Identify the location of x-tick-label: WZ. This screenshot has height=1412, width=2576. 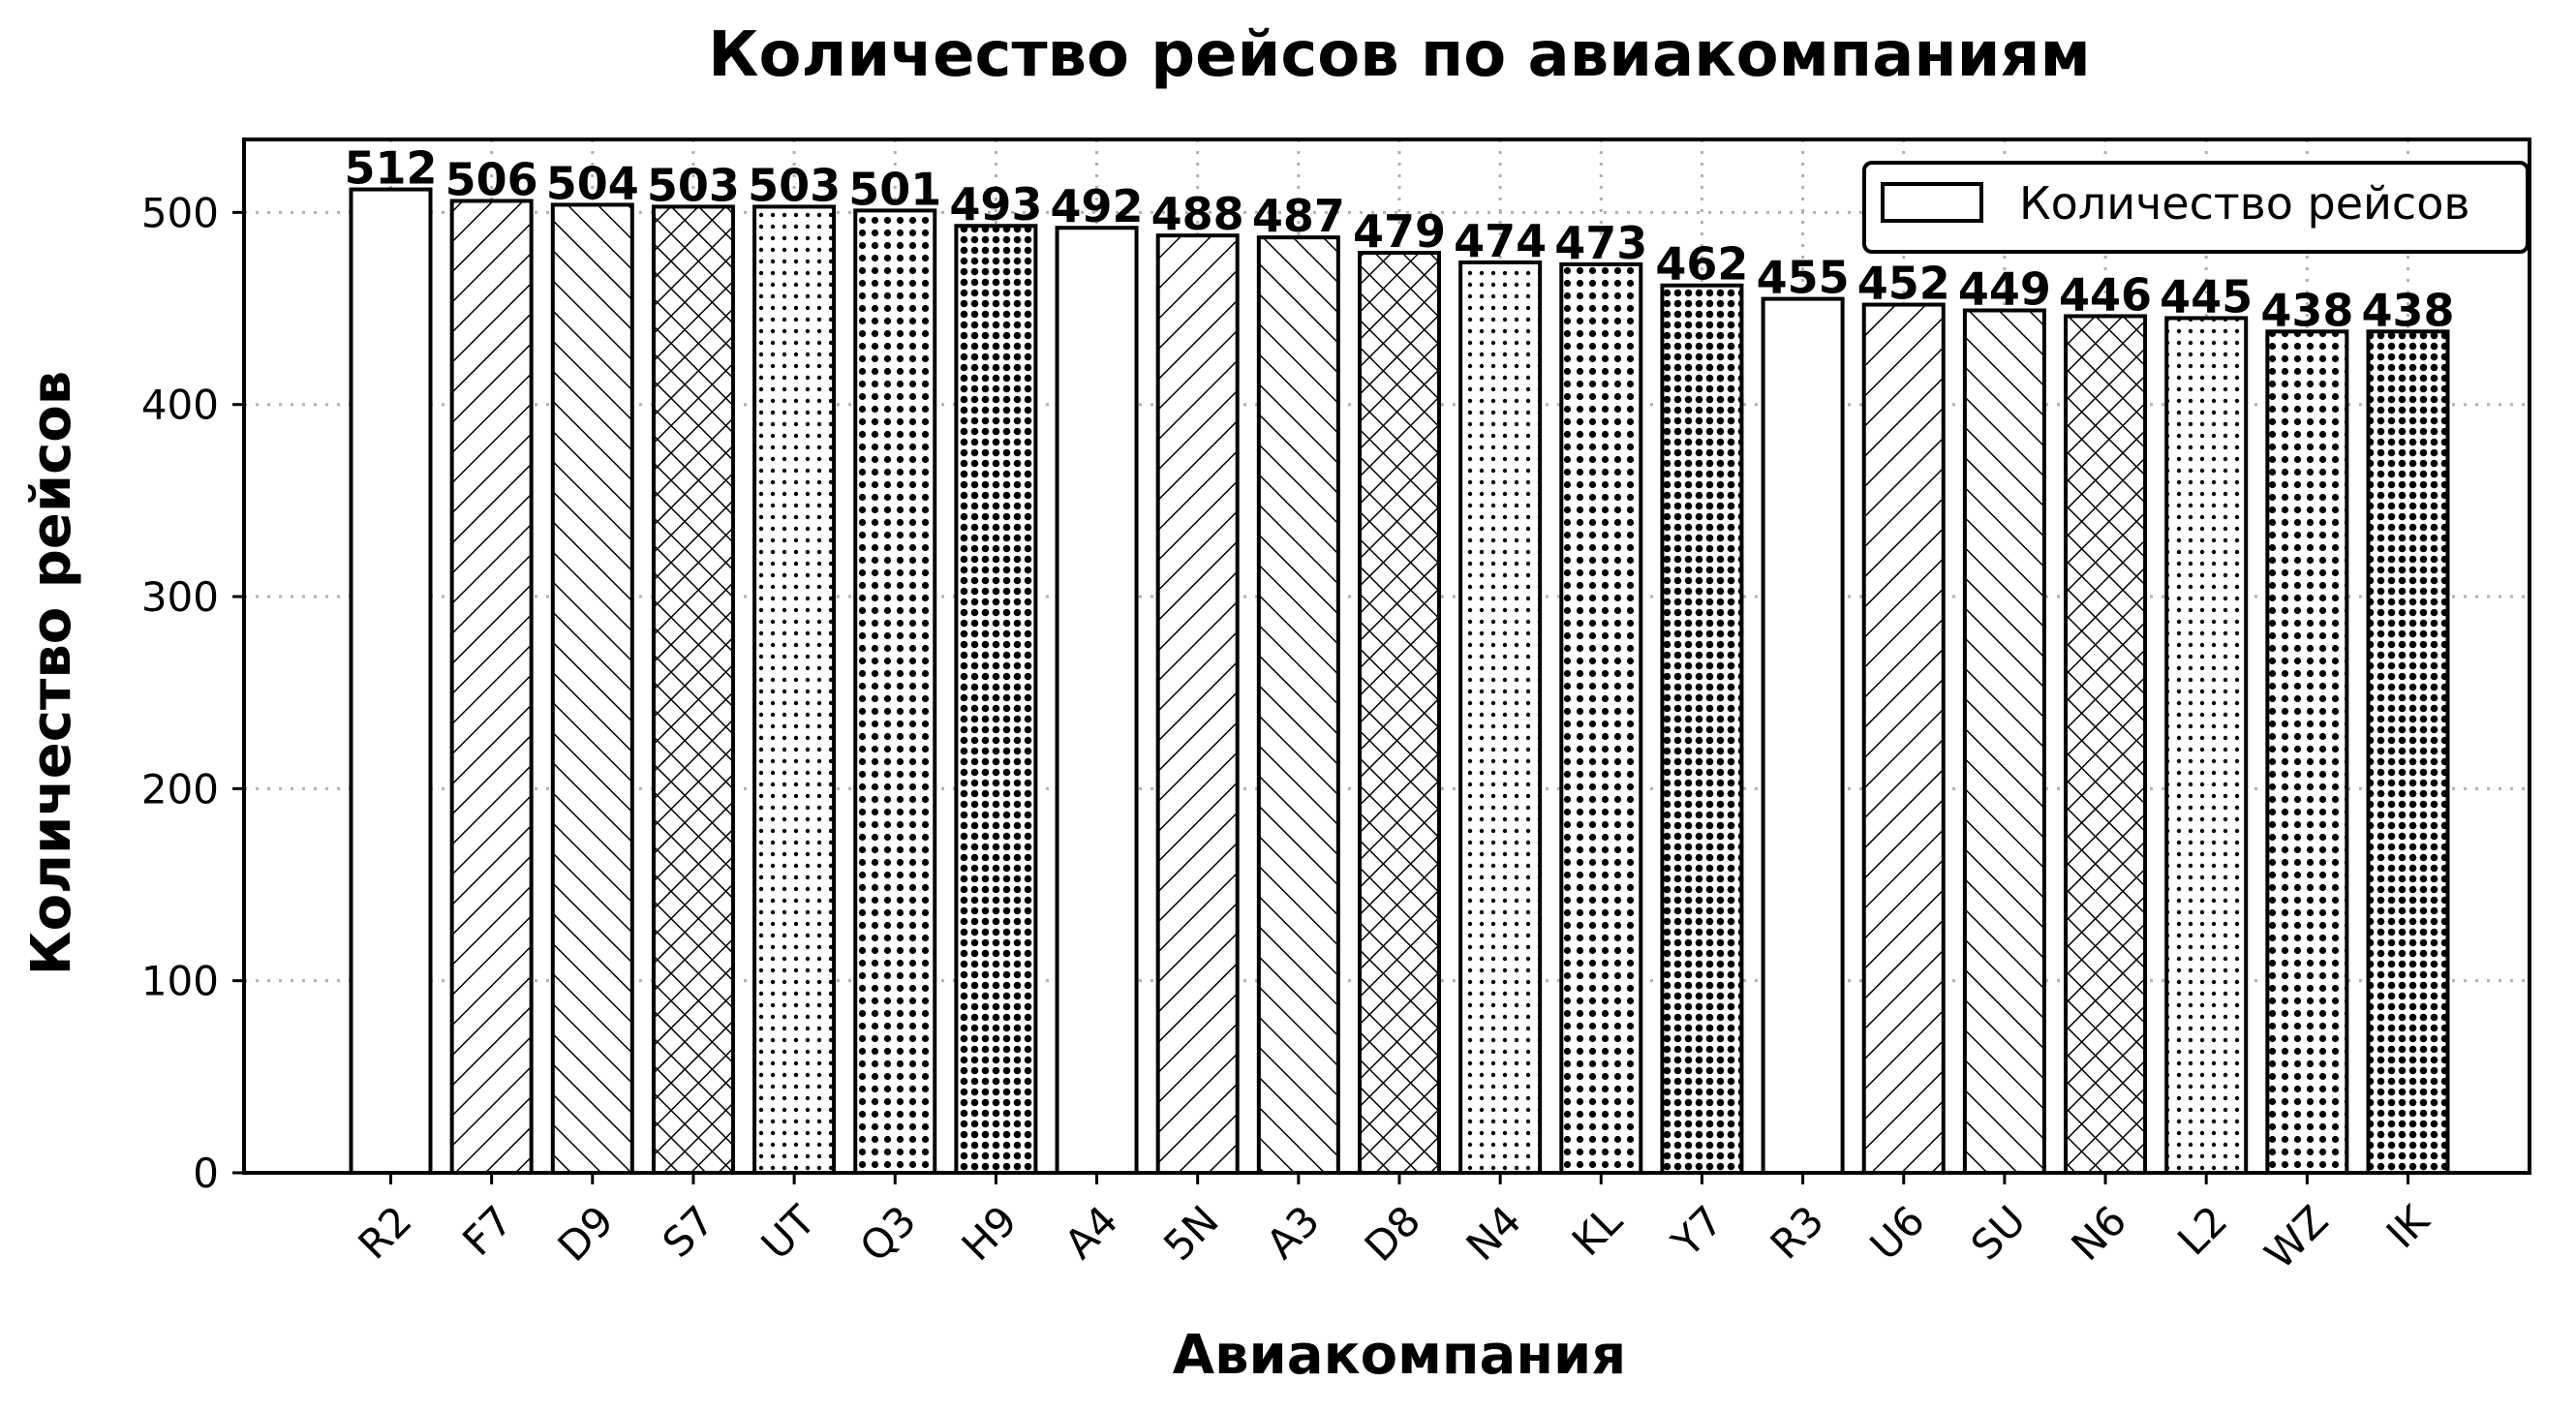
(2296, 1236).